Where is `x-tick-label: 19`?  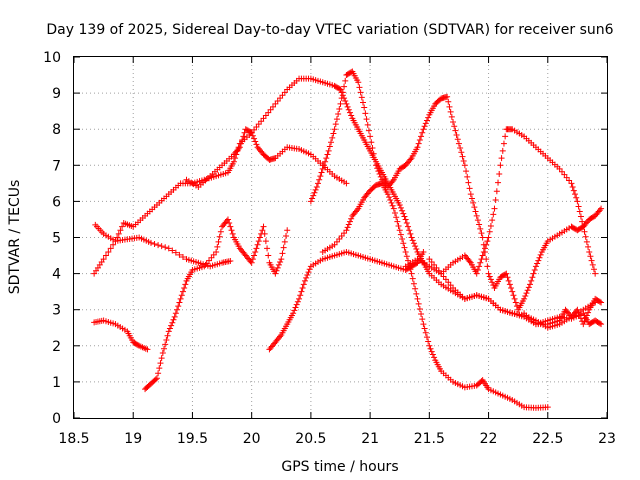
x-tick-label: 19 is located at coordinates (133, 439).